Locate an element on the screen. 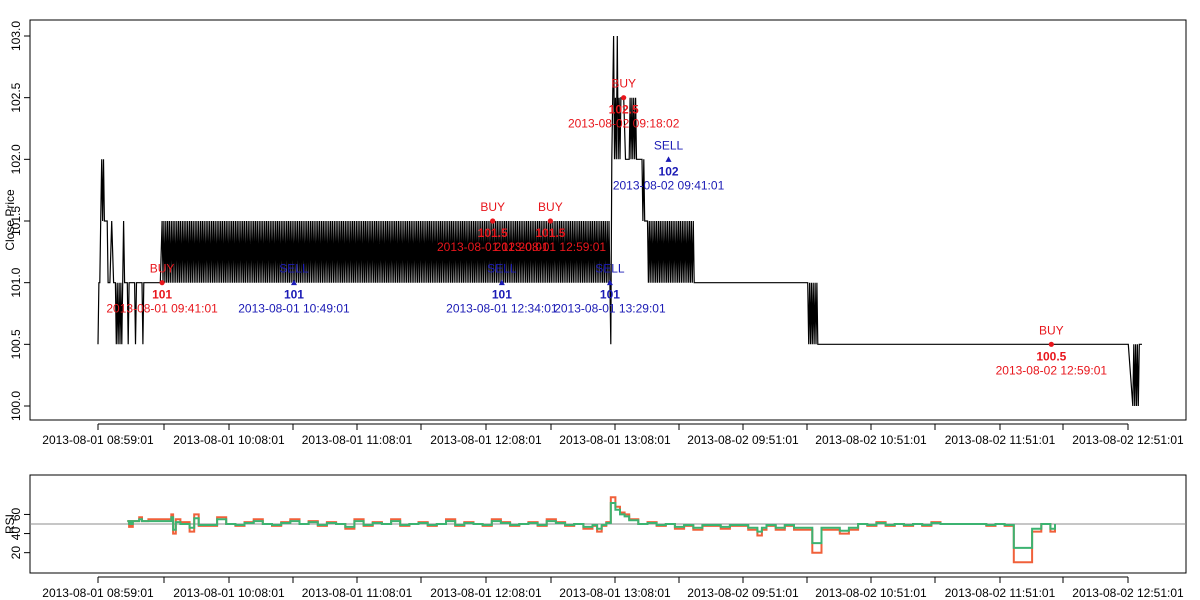  rsi-series-2-line is located at coordinates (591, 525).